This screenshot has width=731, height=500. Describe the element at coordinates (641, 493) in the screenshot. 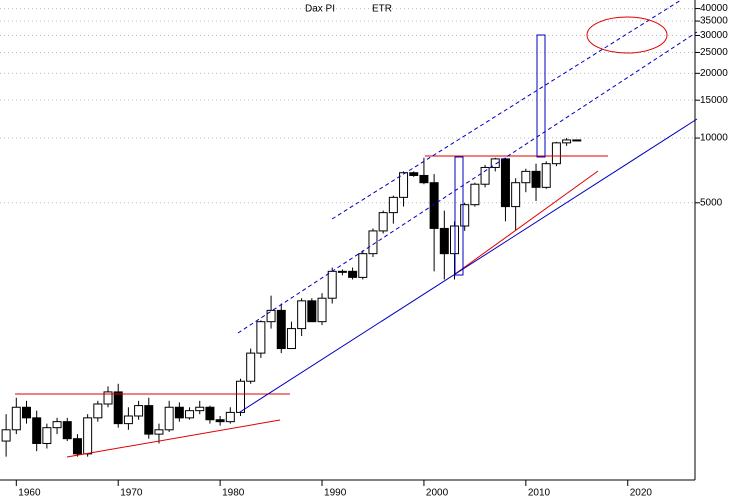

I see `x-tick-label: 2020` at that location.